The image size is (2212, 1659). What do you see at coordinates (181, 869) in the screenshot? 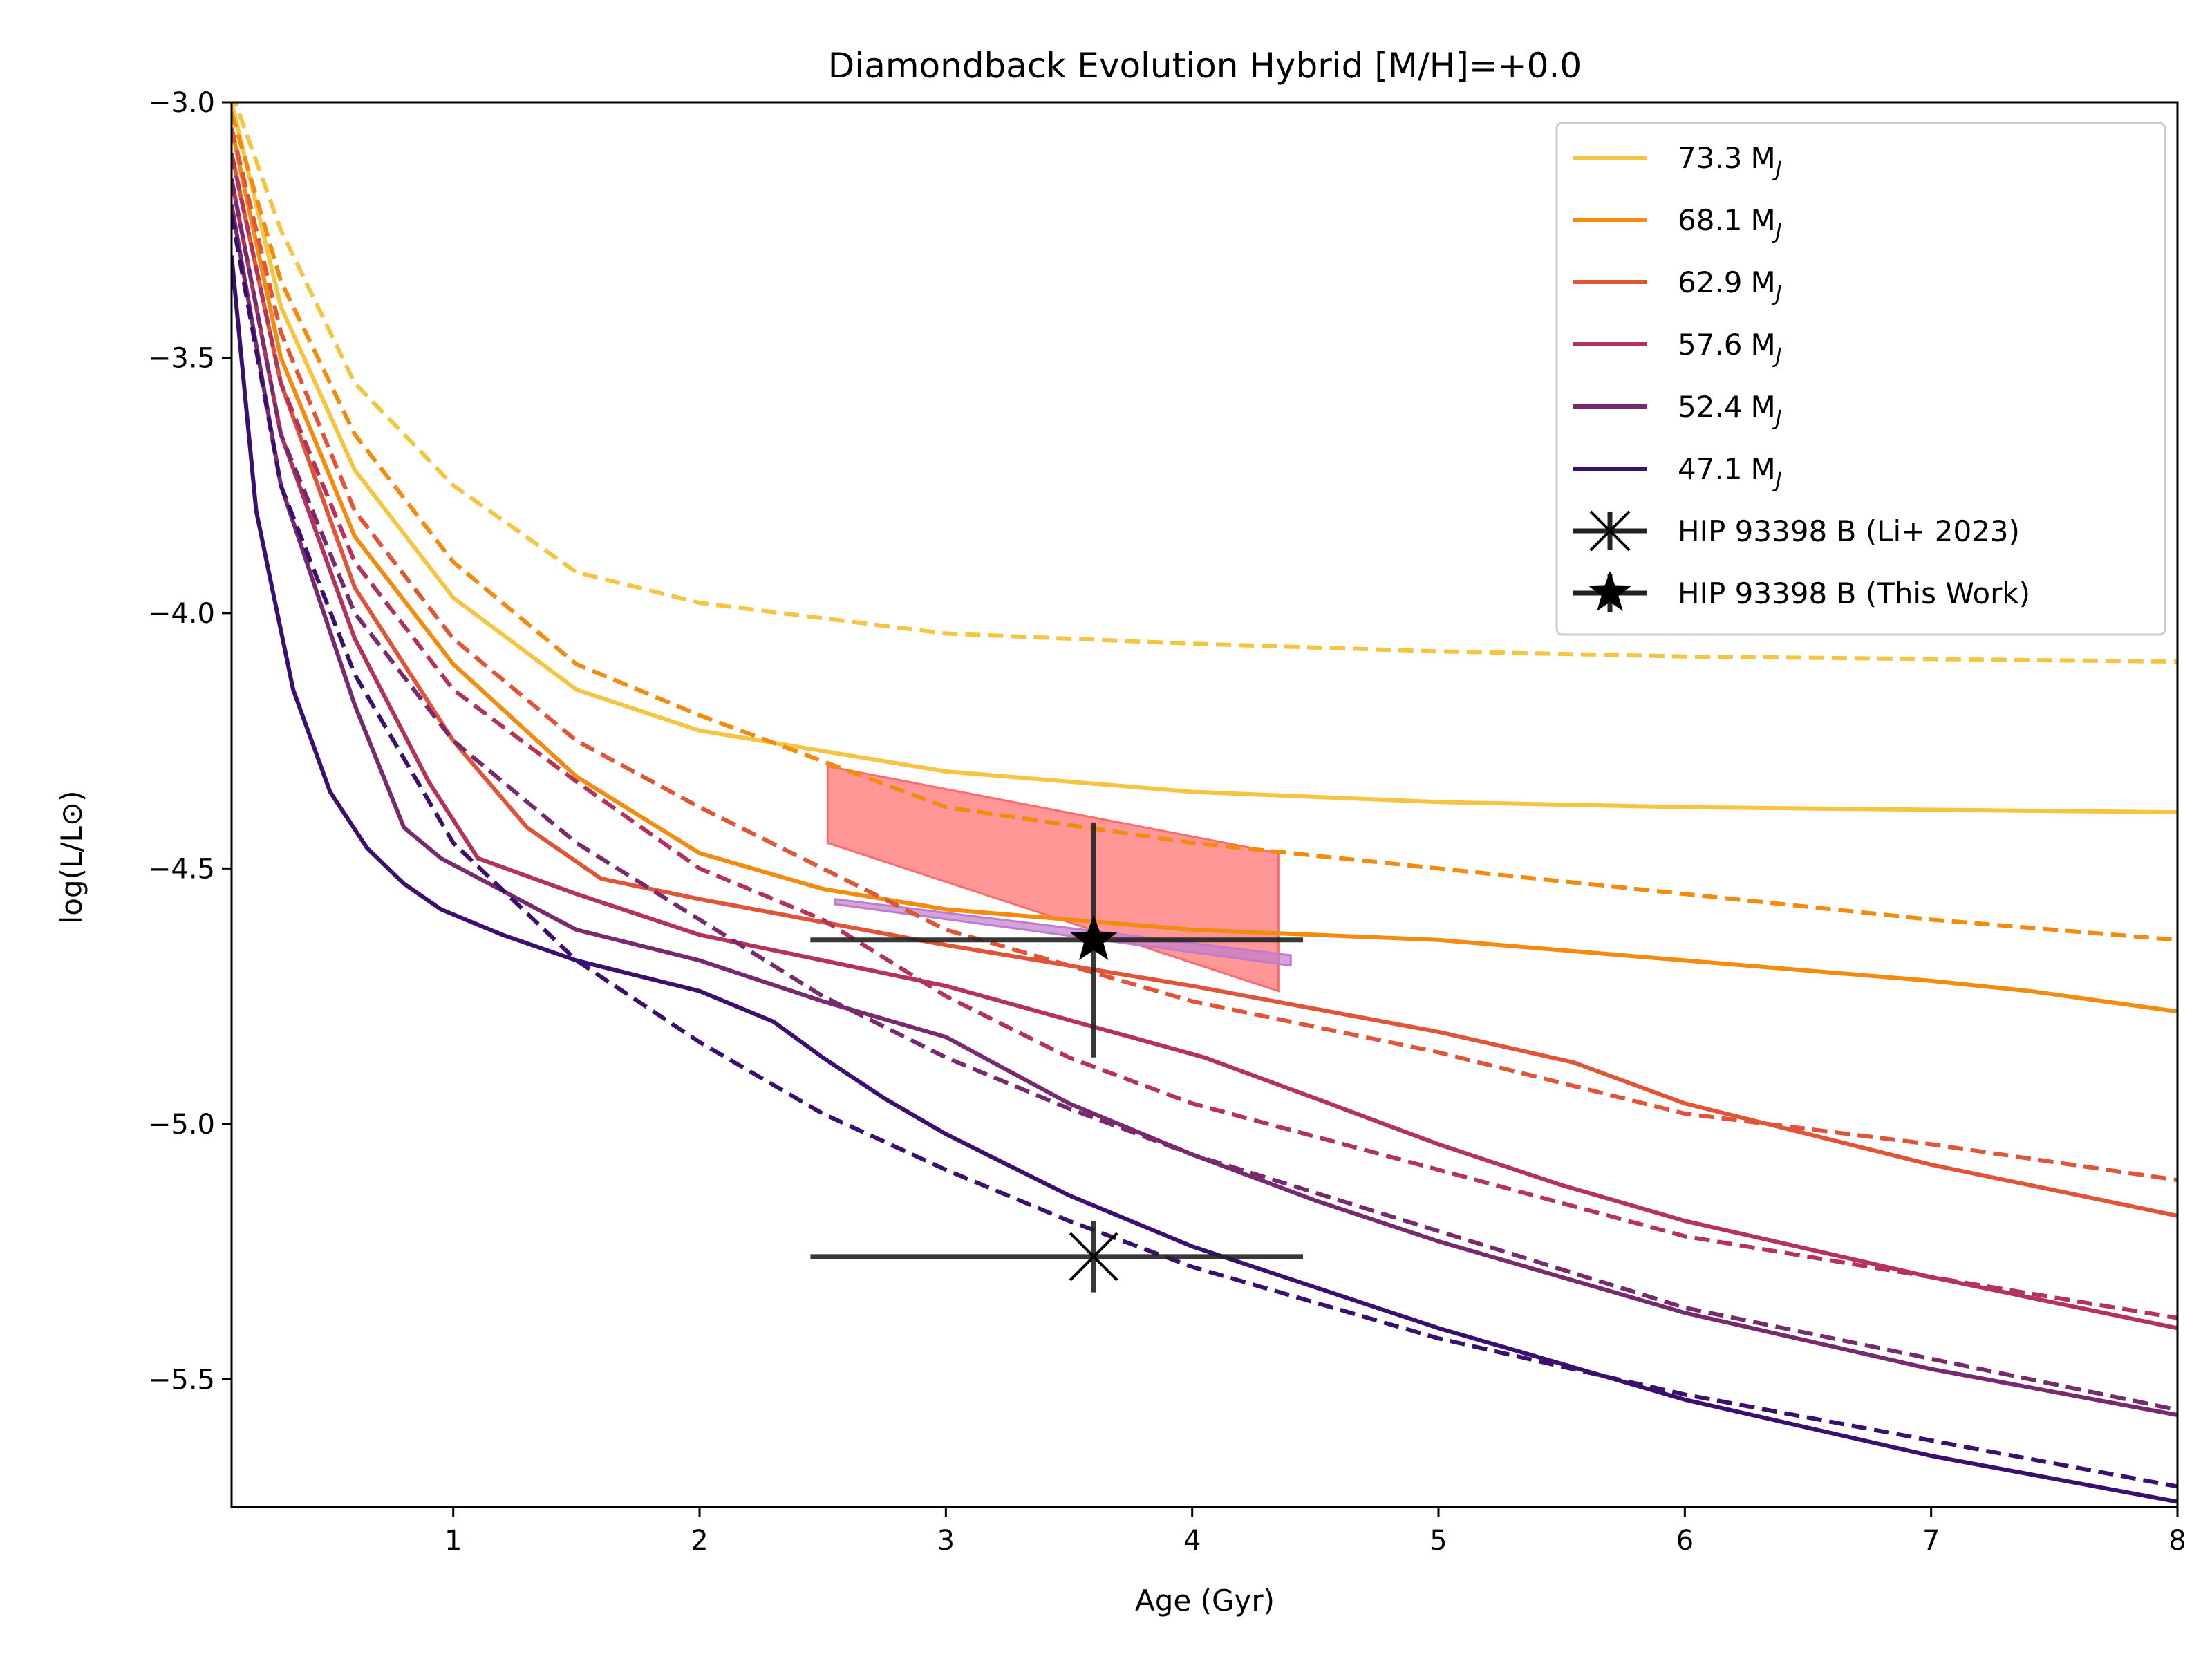
I see `y-tick-label: −4.5` at bounding box center [181, 869].